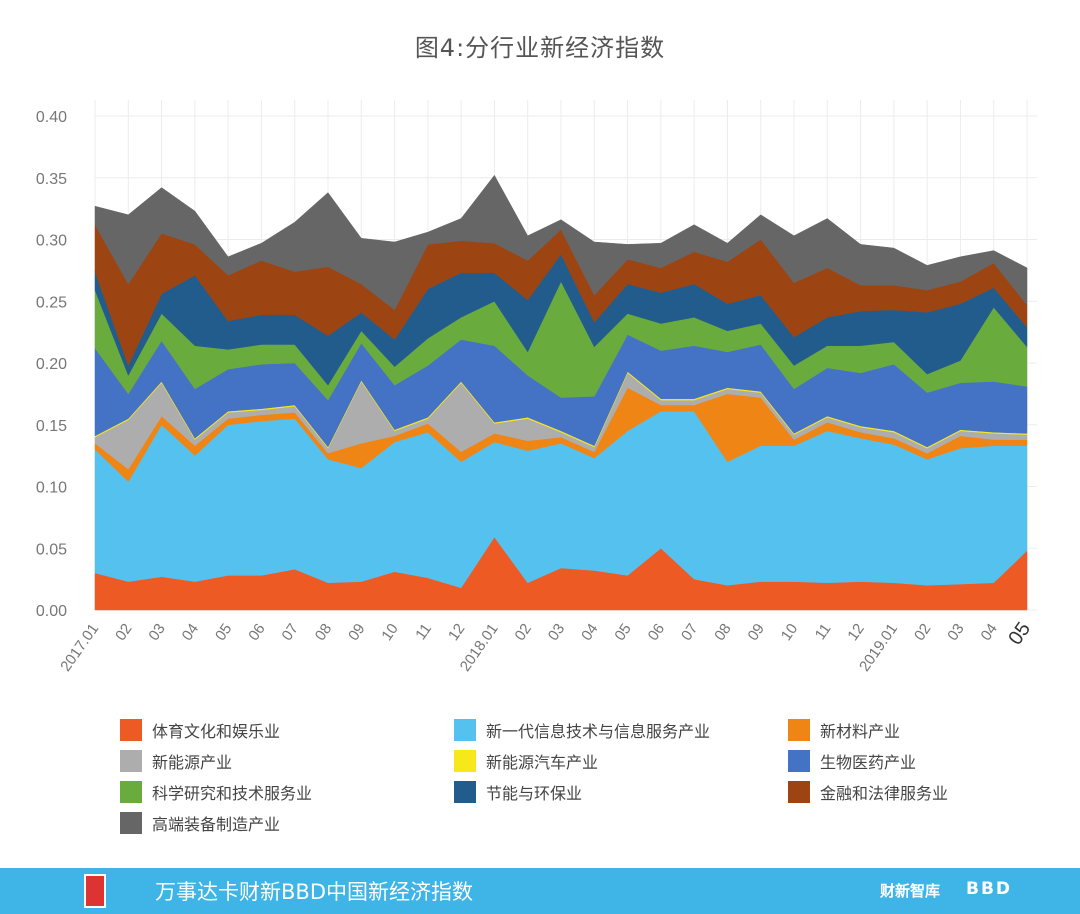  I want to click on footer-bar: 万事达卡财新BBD中国新经济指数 财新智库 BBD, so click(540, 891).